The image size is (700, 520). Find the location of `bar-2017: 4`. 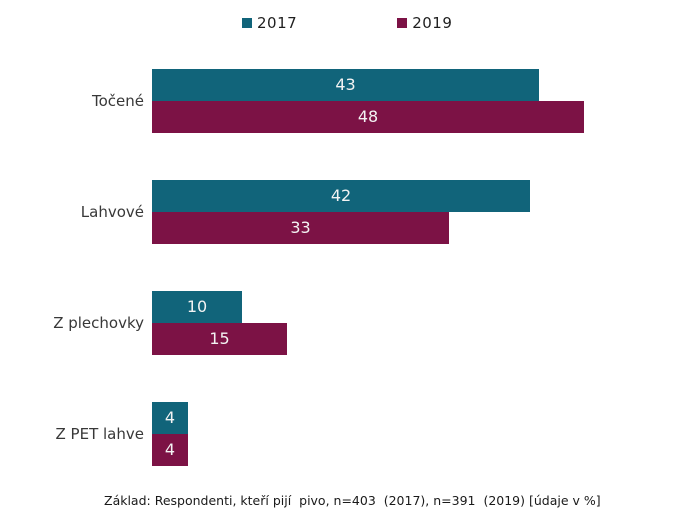

bar-2017: 4 is located at coordinates (170, 418).